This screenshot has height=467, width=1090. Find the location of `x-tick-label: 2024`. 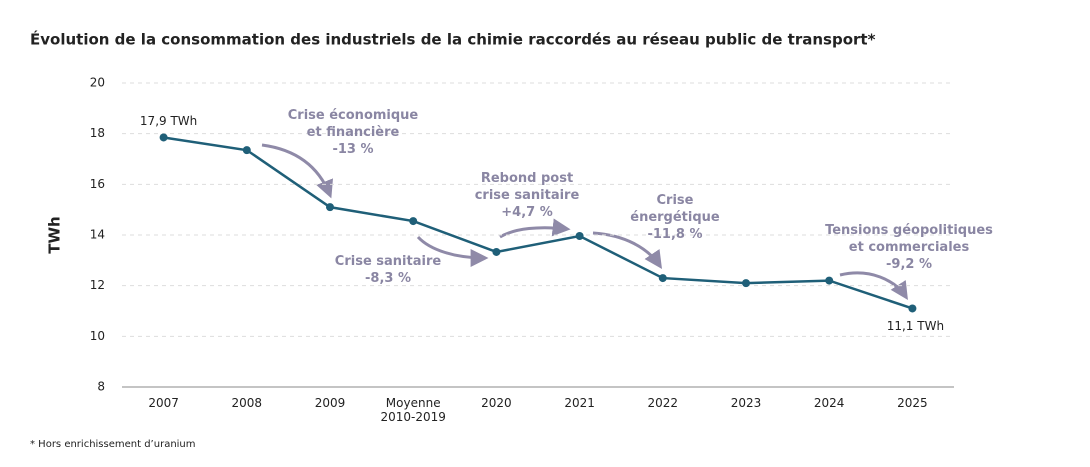

x-tick-label: 2024 is located at coordinates (829, 403).